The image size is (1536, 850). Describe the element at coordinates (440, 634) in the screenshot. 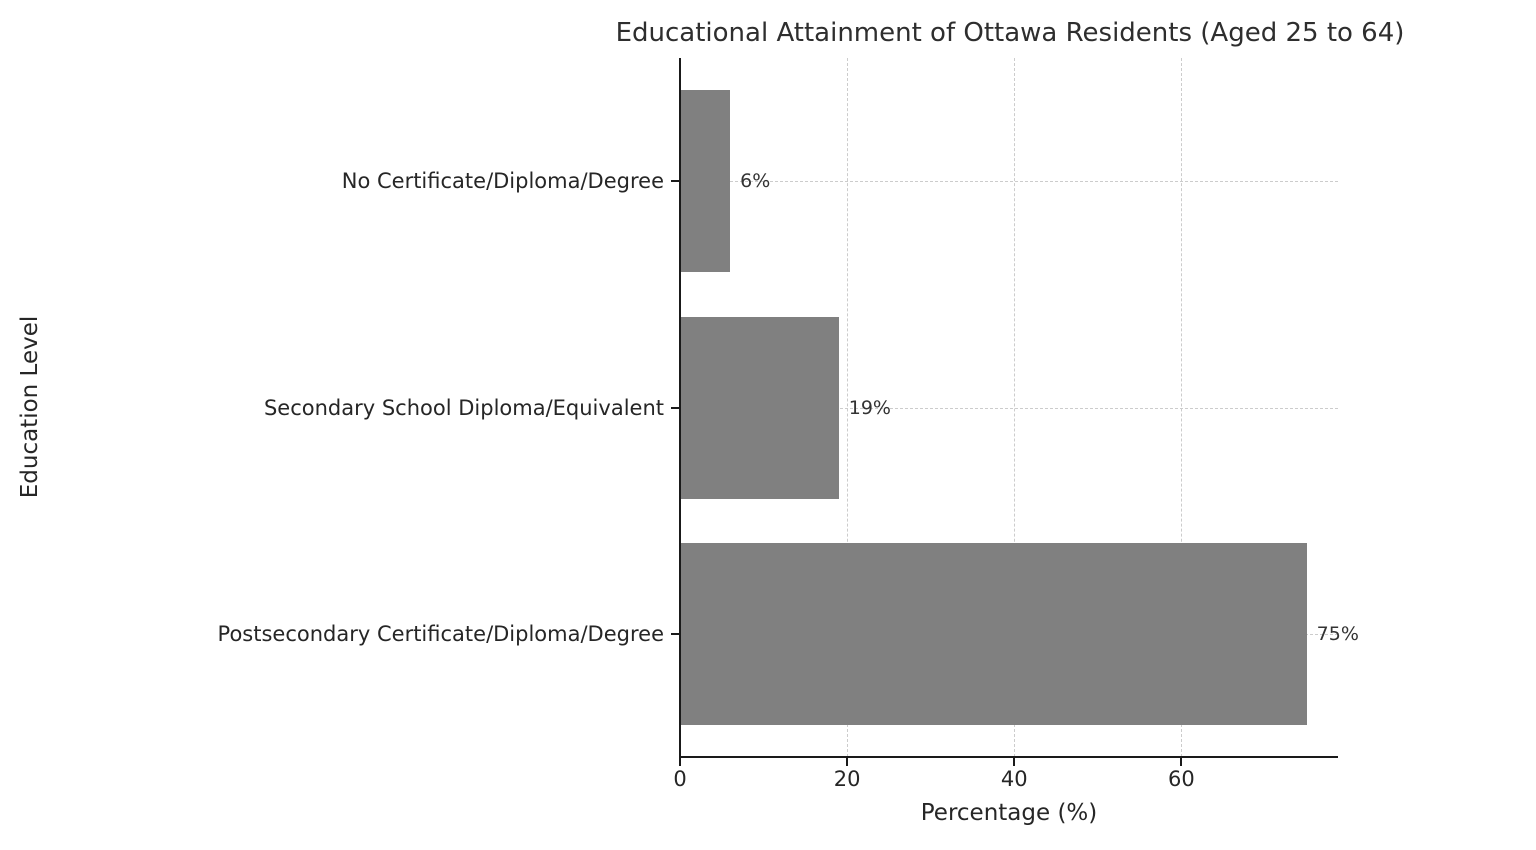

I see `y-tick-label: Postsecondary Certificate/Diploma/Degree` at that location.